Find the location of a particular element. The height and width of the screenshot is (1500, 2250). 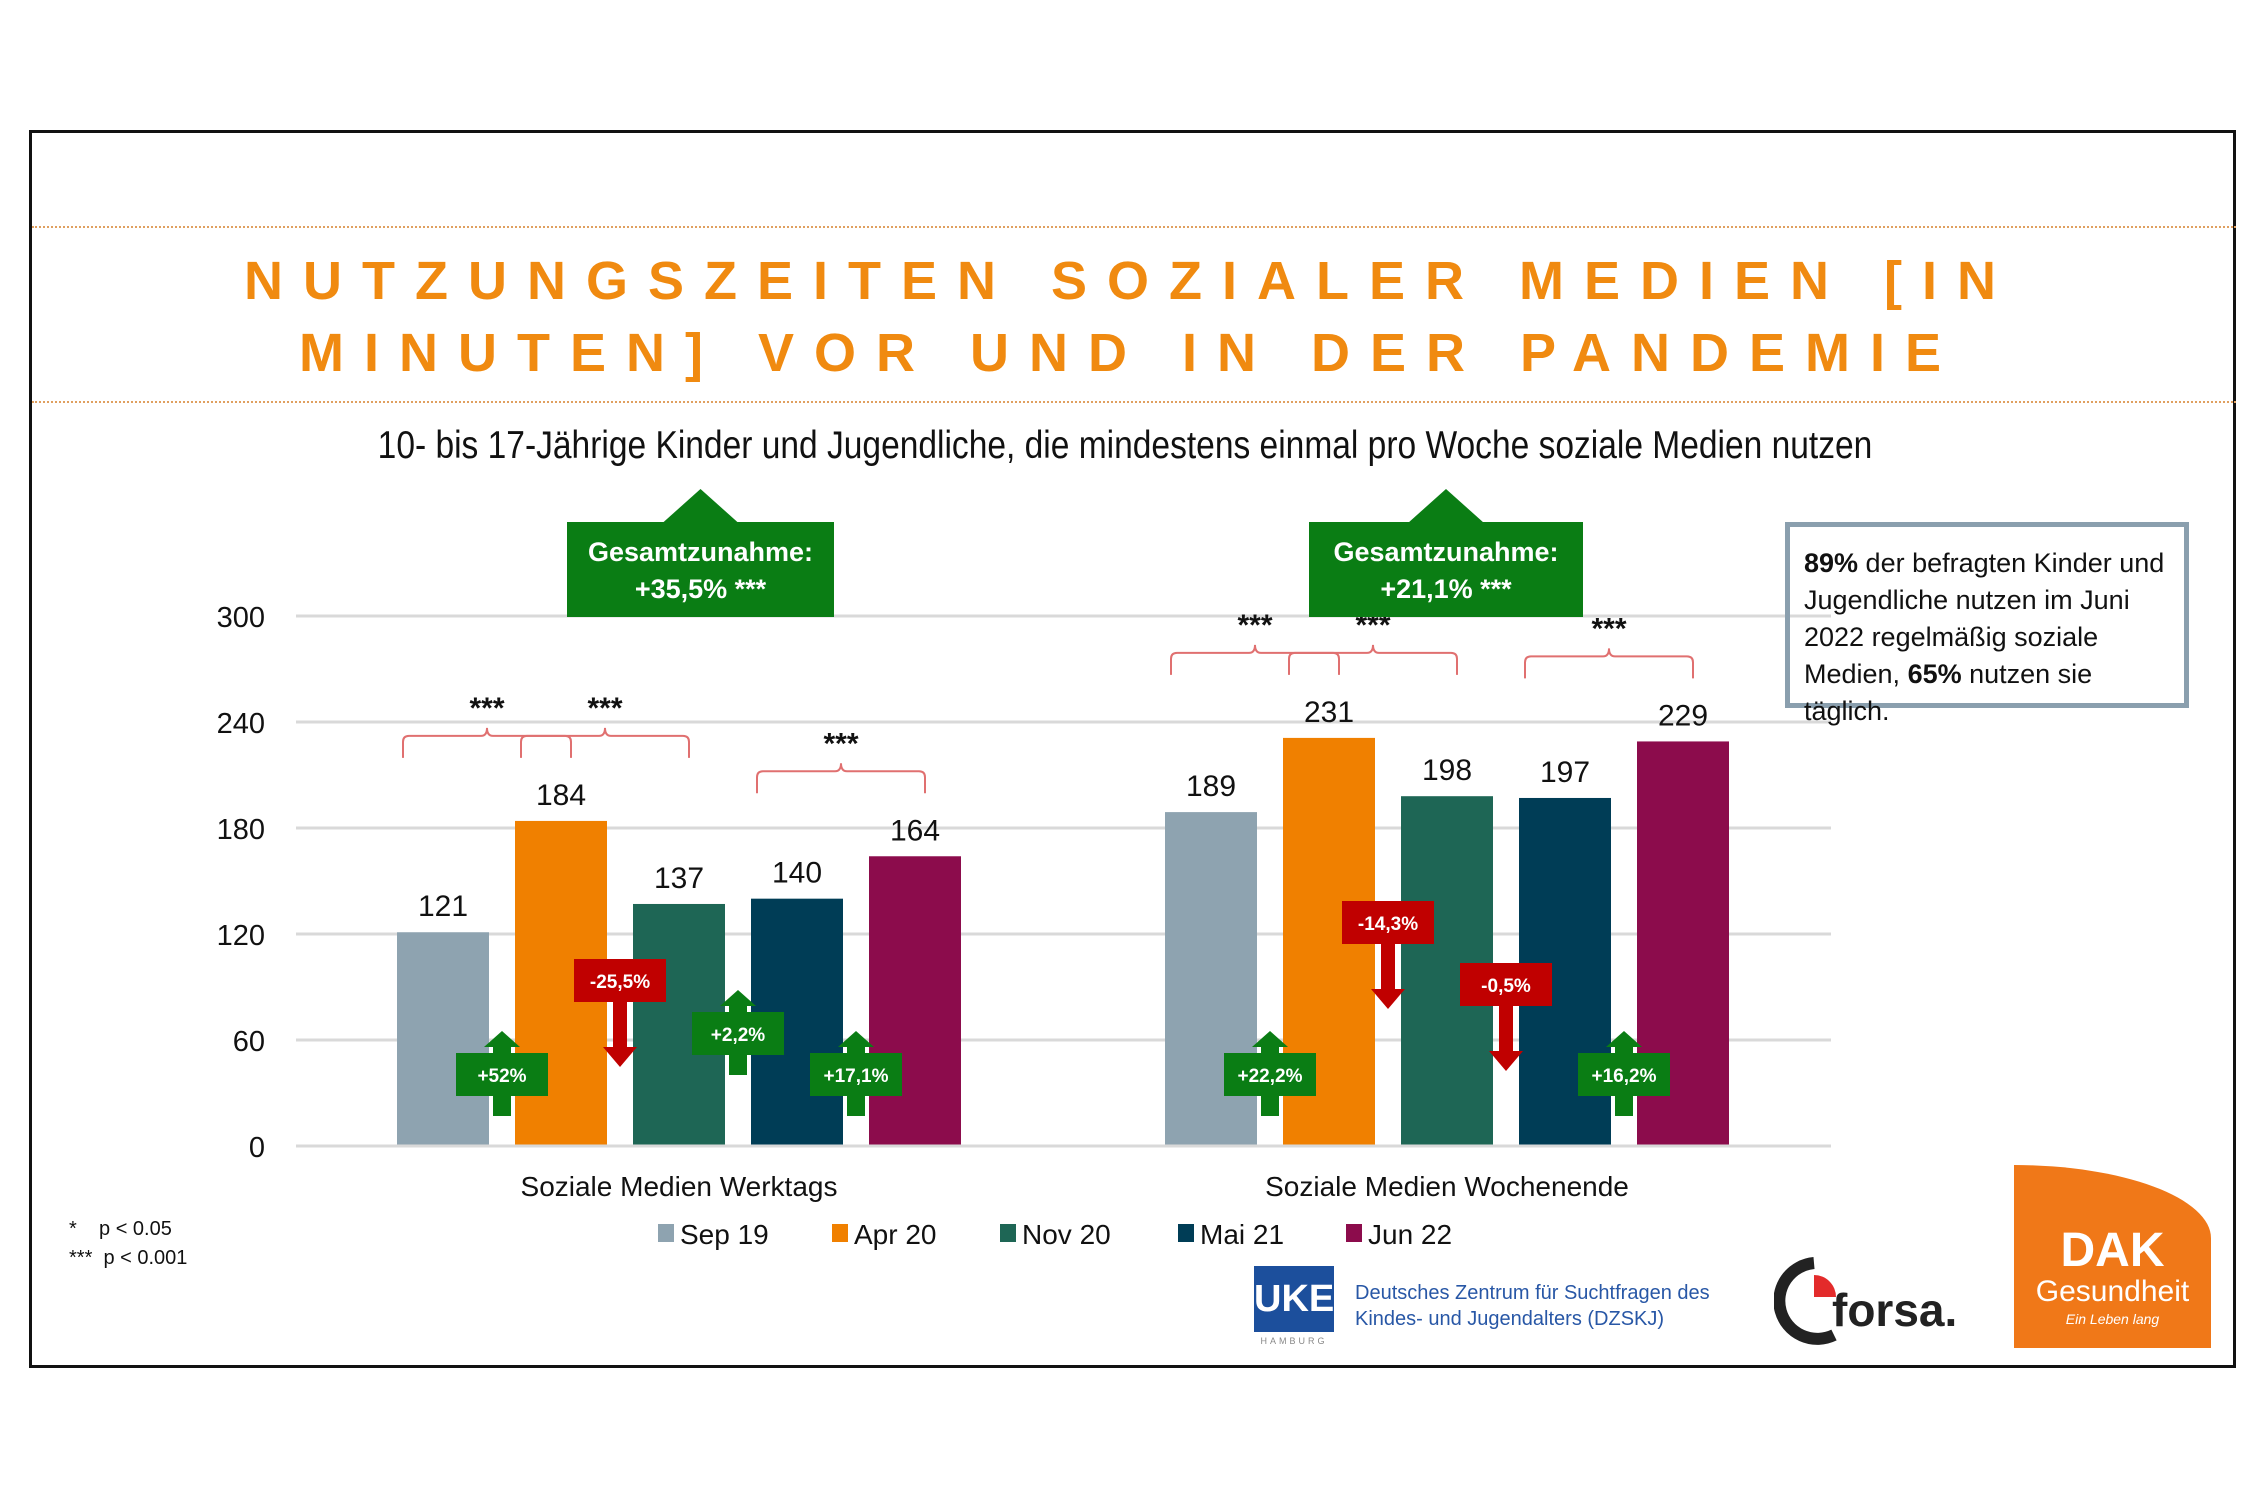

legend-label: Apr 20 is located at coordinates (895, 1234).